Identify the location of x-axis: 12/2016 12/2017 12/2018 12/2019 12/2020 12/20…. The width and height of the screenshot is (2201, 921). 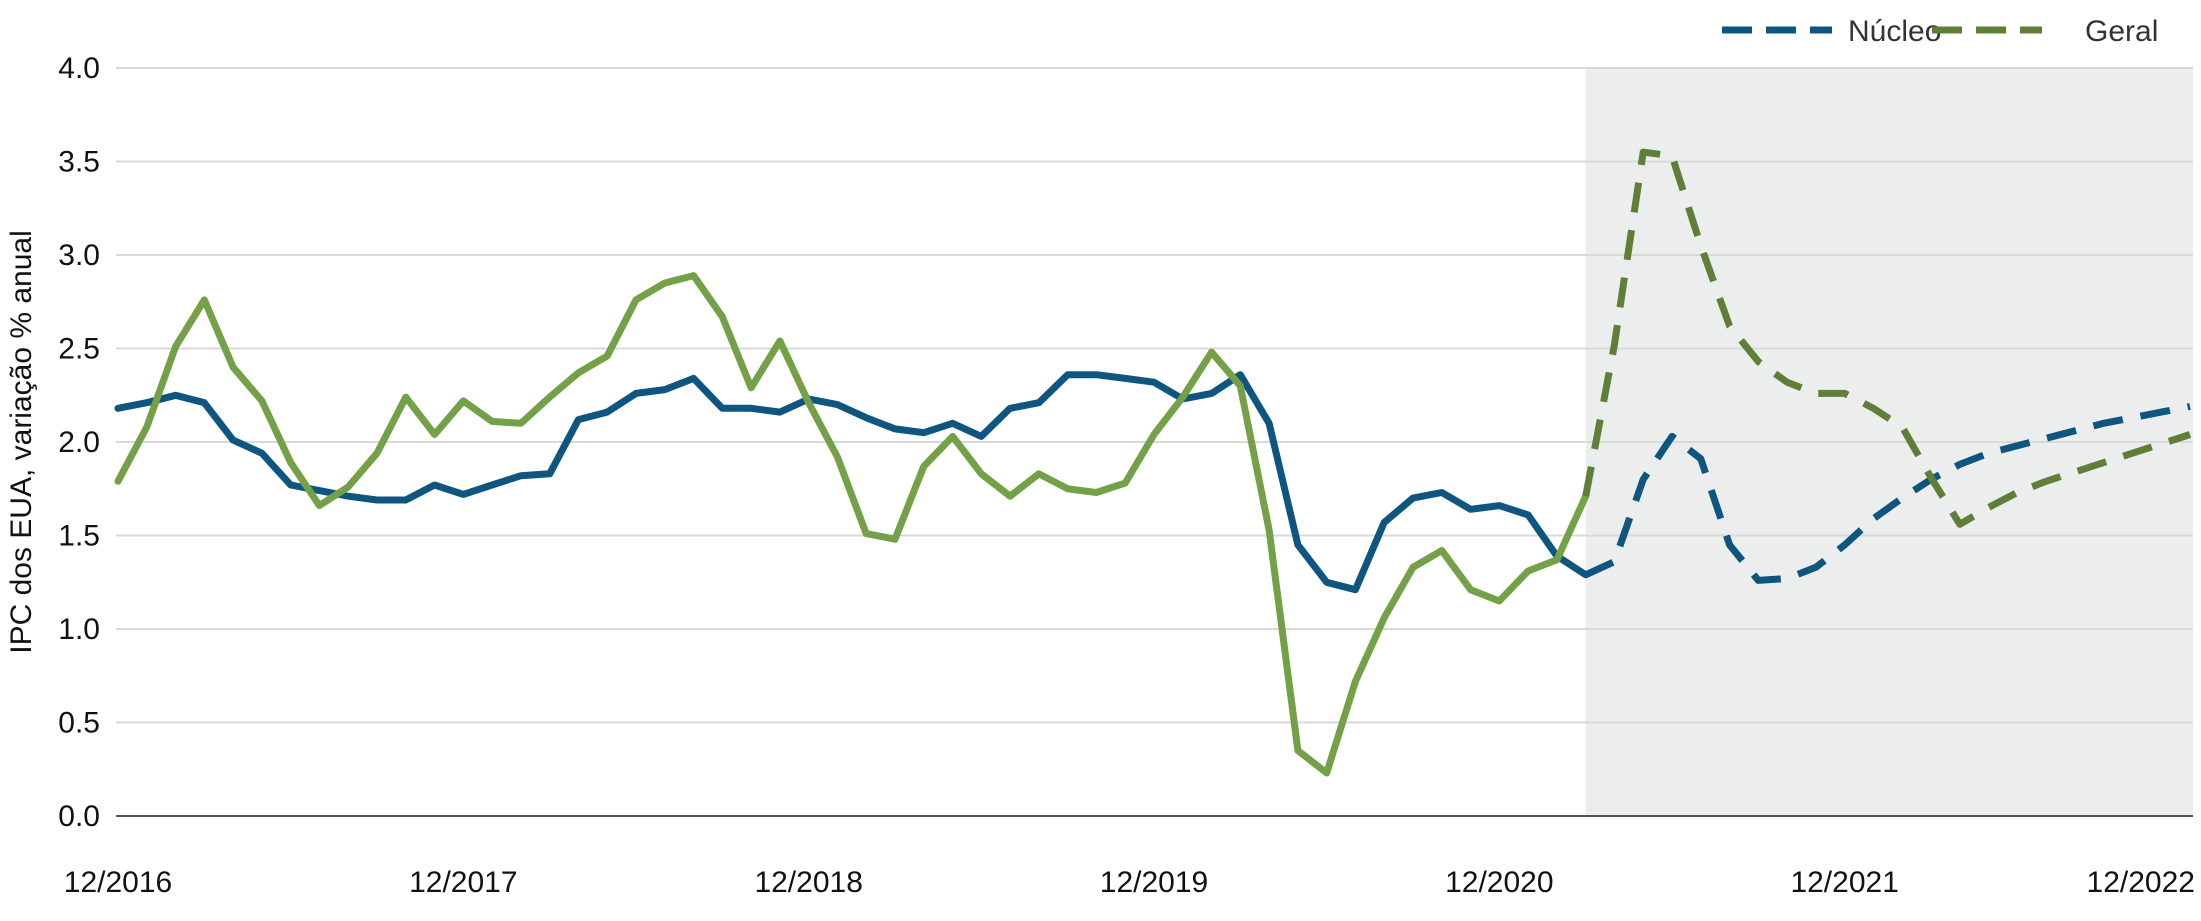
(1129, 882).